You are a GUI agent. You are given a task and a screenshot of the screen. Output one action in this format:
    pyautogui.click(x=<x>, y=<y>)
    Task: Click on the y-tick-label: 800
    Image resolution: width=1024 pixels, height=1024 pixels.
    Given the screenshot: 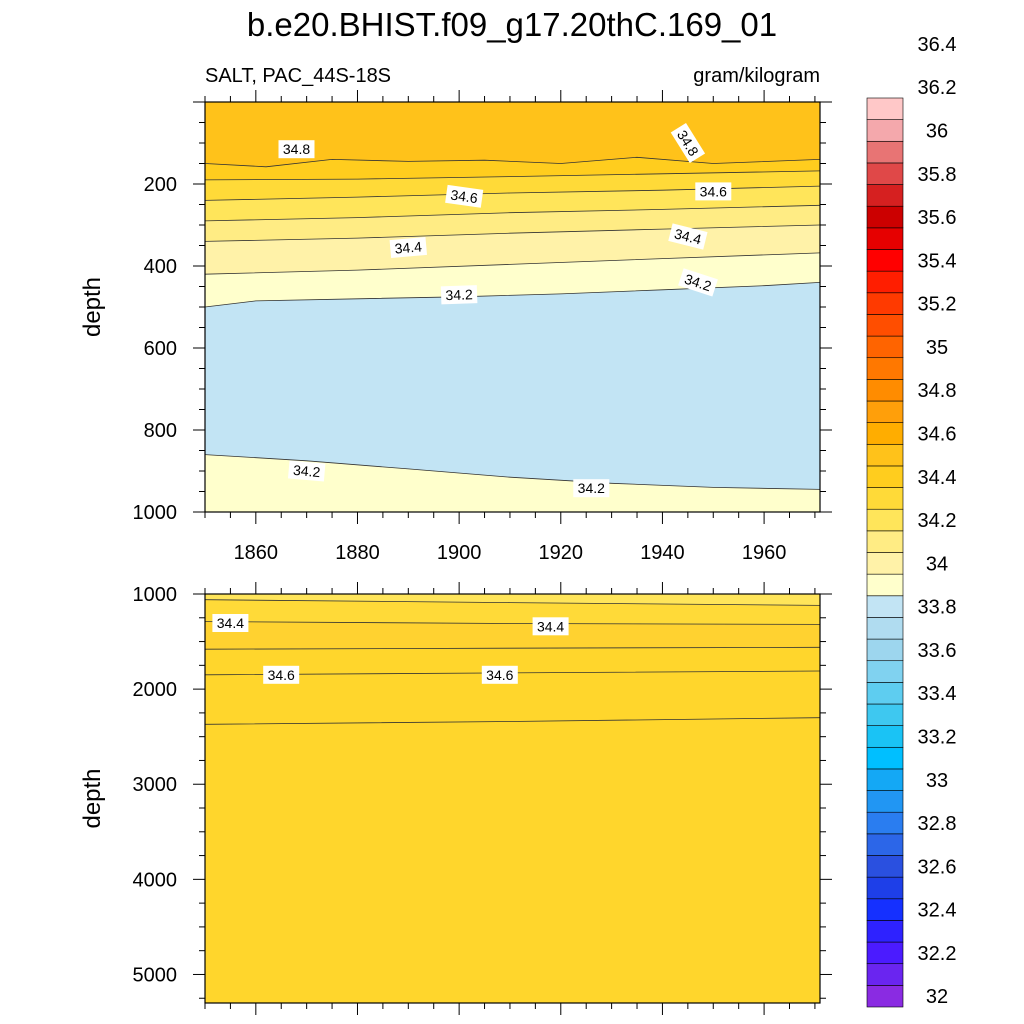 What is the action you would take?
    pyautogui.click(x=160, y=431)
    